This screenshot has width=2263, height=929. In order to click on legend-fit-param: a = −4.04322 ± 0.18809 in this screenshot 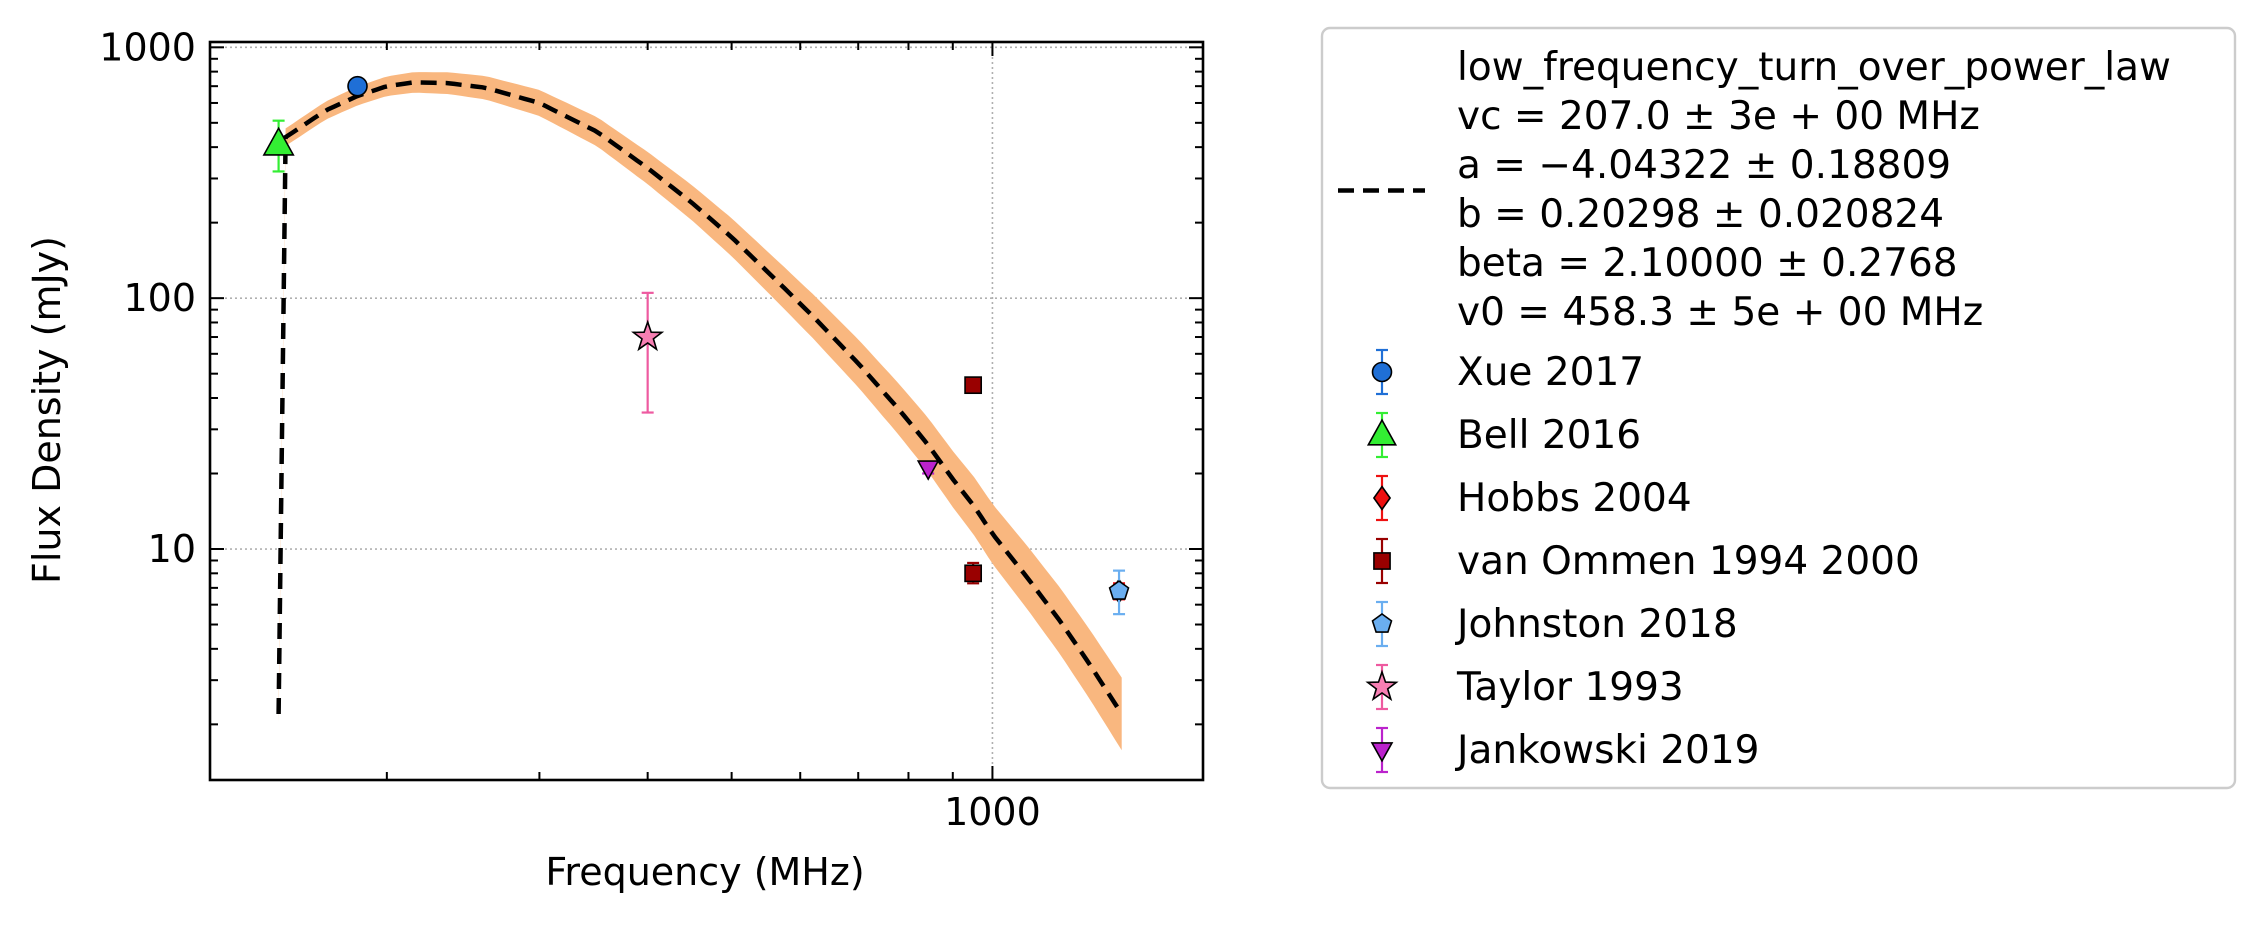, I will do `click(1704, 165)`.